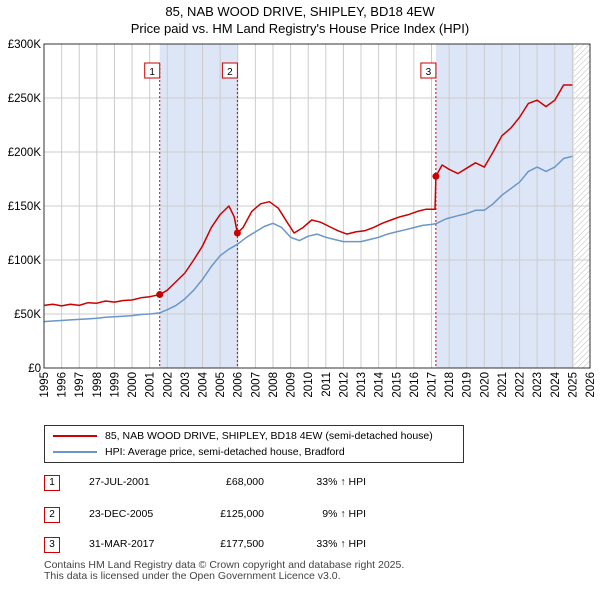 This screenshot has height=590, width=600. I want to click on sale-date: 23-DEC-2005, so click(121, 514).